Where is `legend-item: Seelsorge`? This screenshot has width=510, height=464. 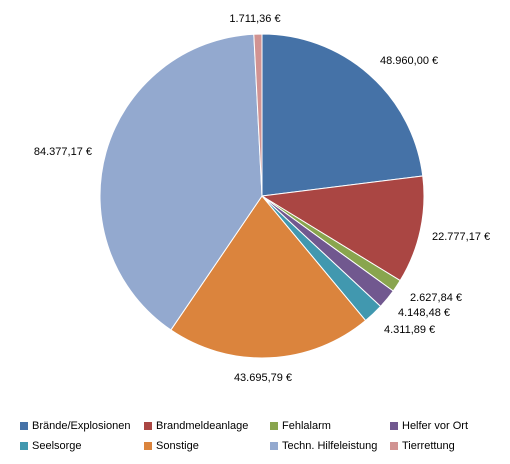
legend-item: Seelsorge is located at coordinates (82, 446).